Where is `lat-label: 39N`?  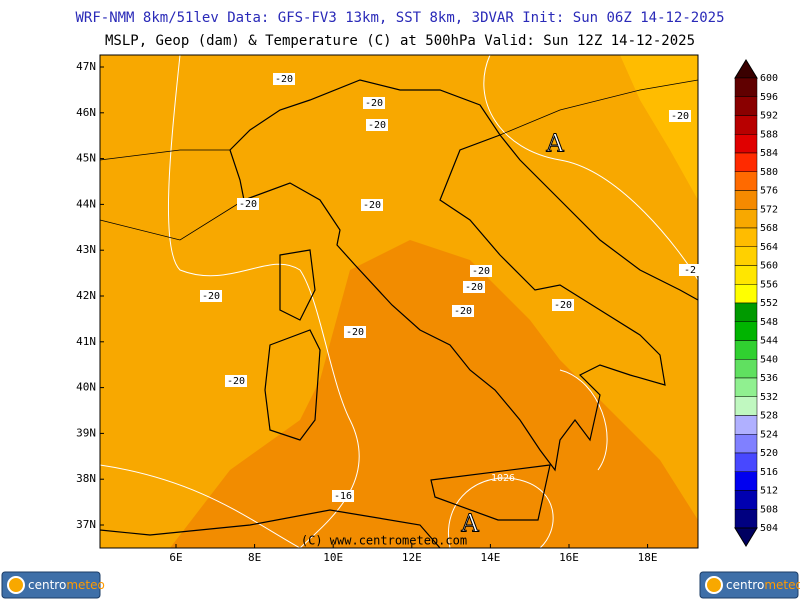
lat-label: 39N is located at coordinates (86, 432).